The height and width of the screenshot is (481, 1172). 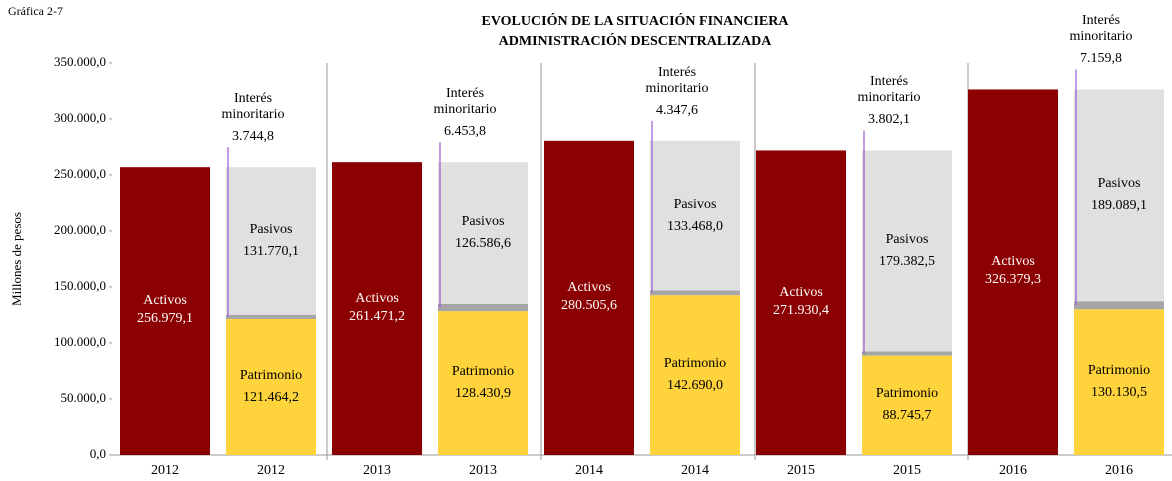 What do you see at coordinates (80, 61) in the screenshot?
I see `y-tick-label: 350.000,0` at bounding box center [80, 61].